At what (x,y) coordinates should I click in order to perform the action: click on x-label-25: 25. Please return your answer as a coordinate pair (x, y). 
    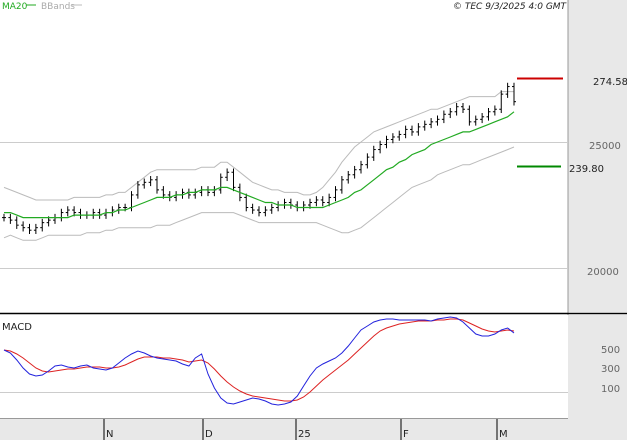
    Looking at the image, I should click on (304, 434).